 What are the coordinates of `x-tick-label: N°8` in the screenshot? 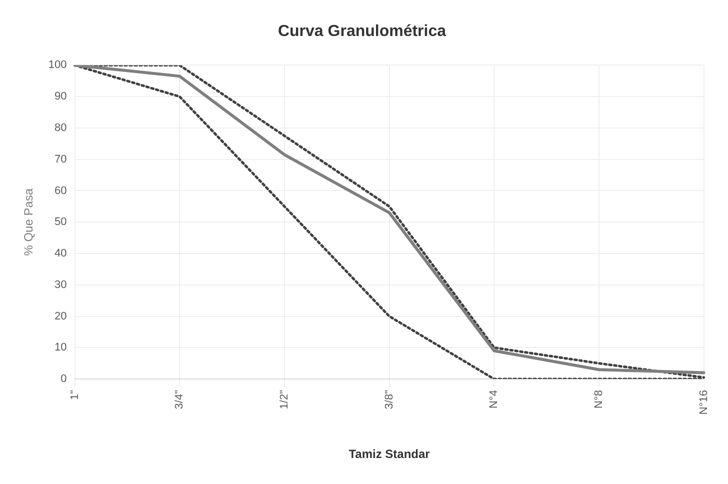 It's located at (598, 399).